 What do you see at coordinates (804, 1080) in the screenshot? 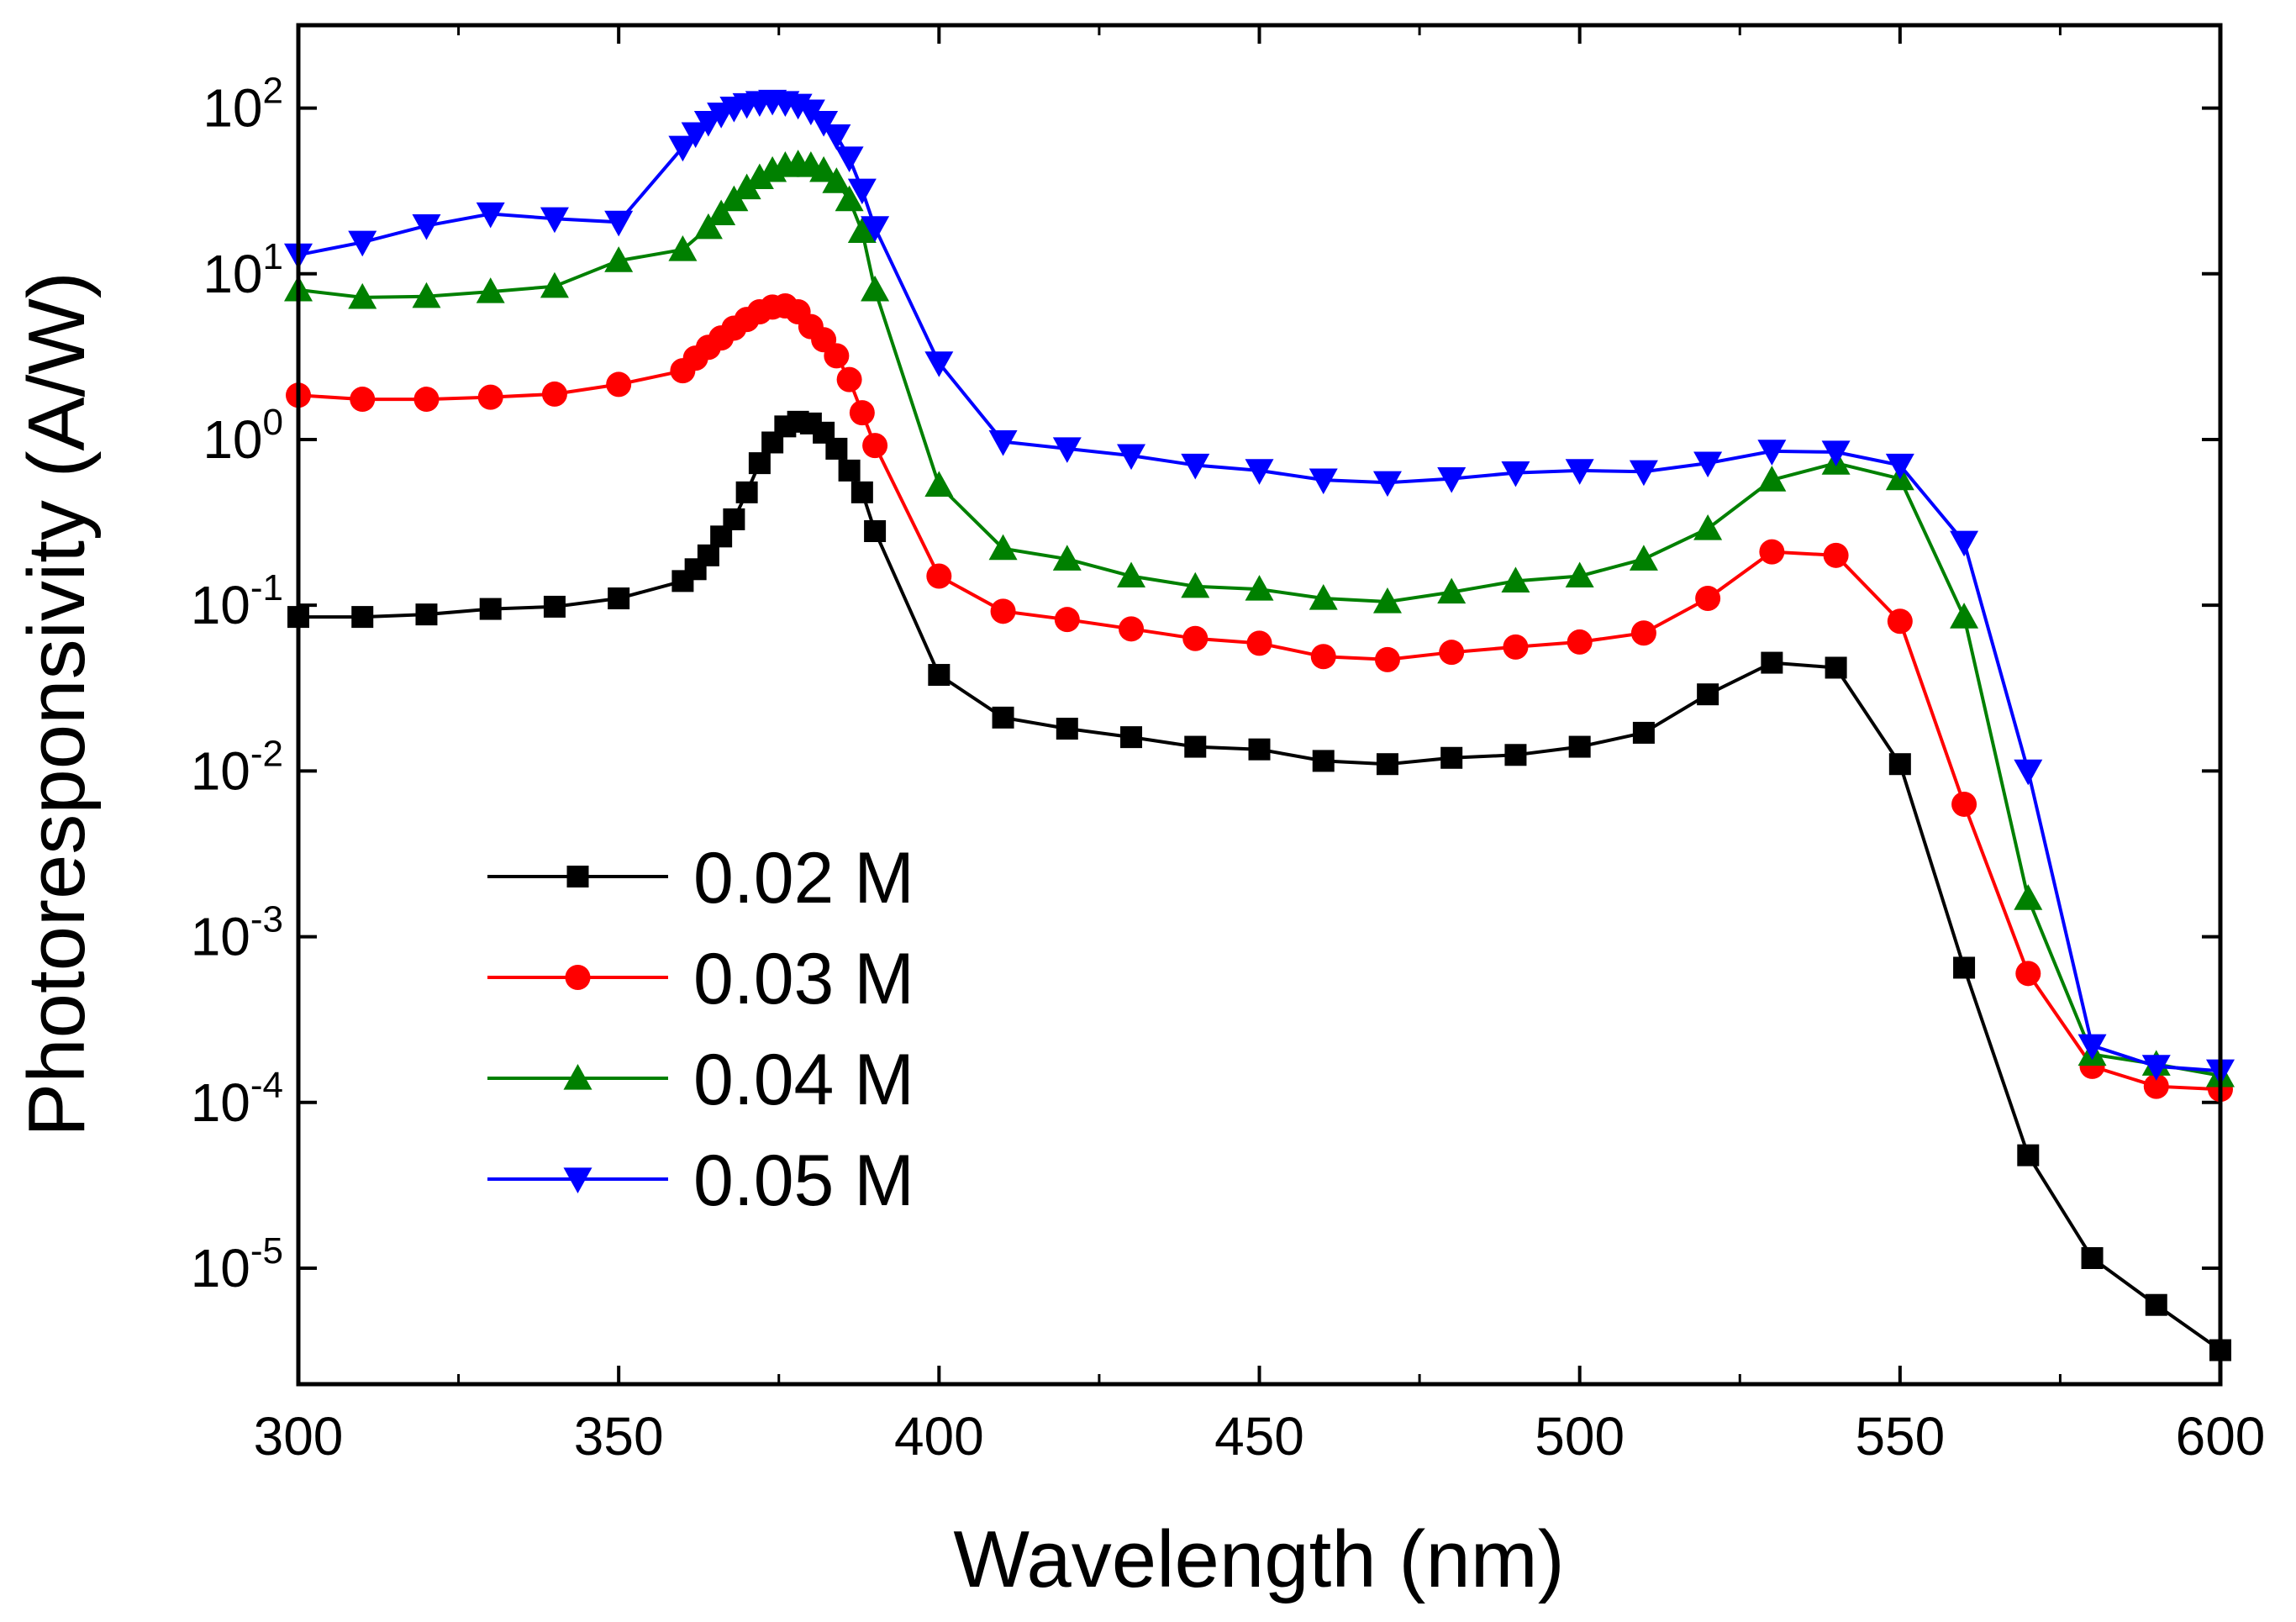
I see `legend-label: 0.04 M` at bounding box center [804, 1080].